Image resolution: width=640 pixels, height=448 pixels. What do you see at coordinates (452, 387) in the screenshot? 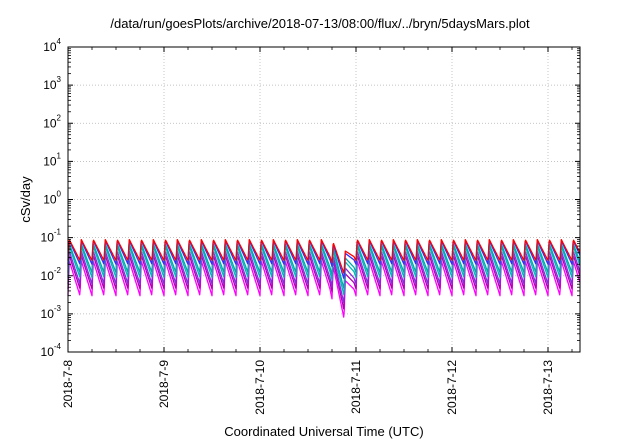
I see `x-tick-label: 2018-7-12` at bounding box center [452, 387].